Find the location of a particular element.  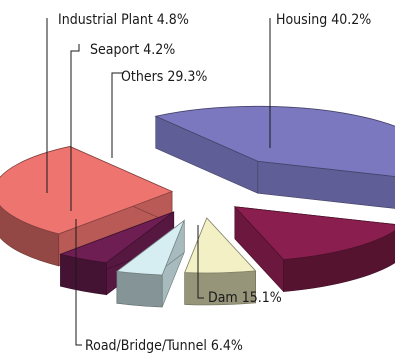

label-dam: Dam 15.1% is located at coordinates (245, 298).